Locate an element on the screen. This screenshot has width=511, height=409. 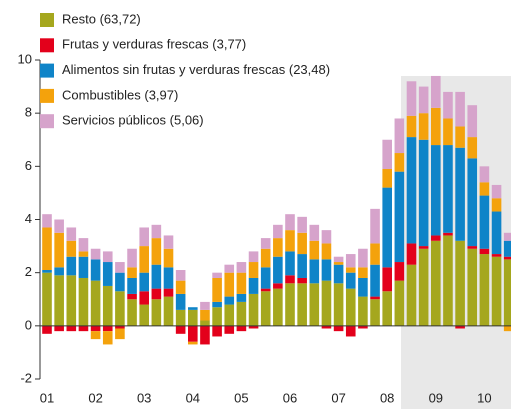
legend-label: Resto (63,72) is located at coordinates (101, 18).